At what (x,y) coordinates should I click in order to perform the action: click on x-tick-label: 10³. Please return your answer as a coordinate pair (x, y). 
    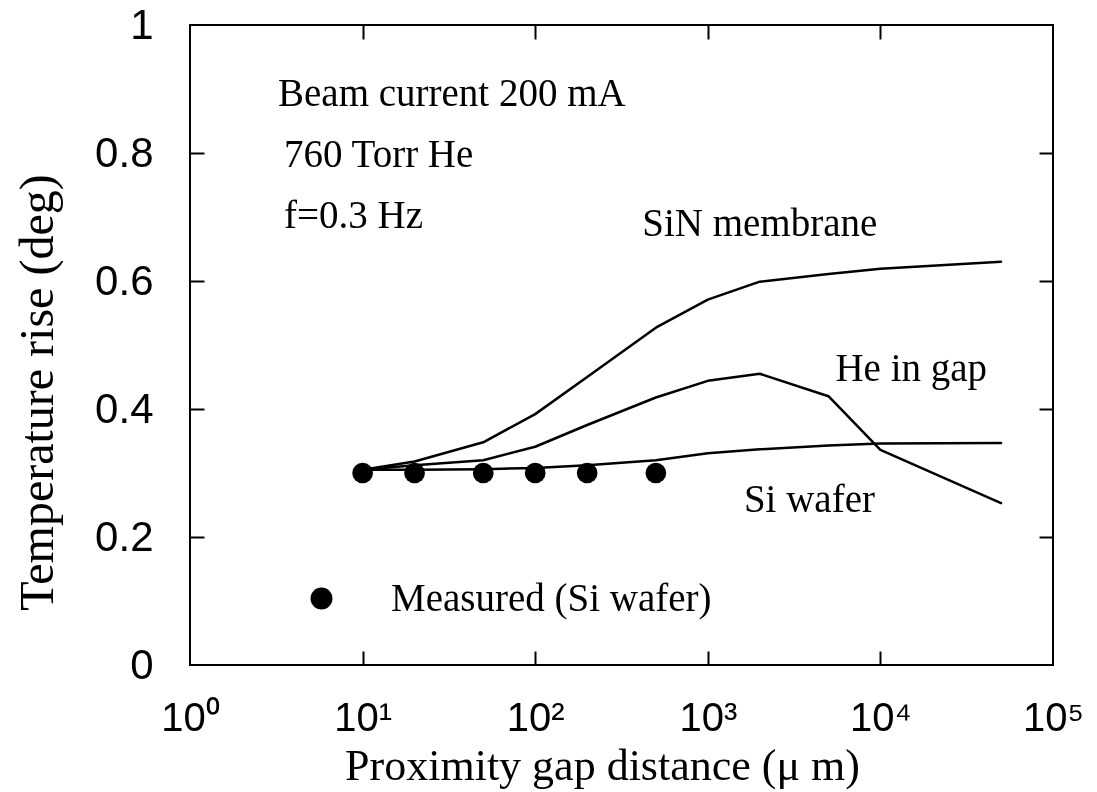
    Looking at the image, I should click on (708, 716).